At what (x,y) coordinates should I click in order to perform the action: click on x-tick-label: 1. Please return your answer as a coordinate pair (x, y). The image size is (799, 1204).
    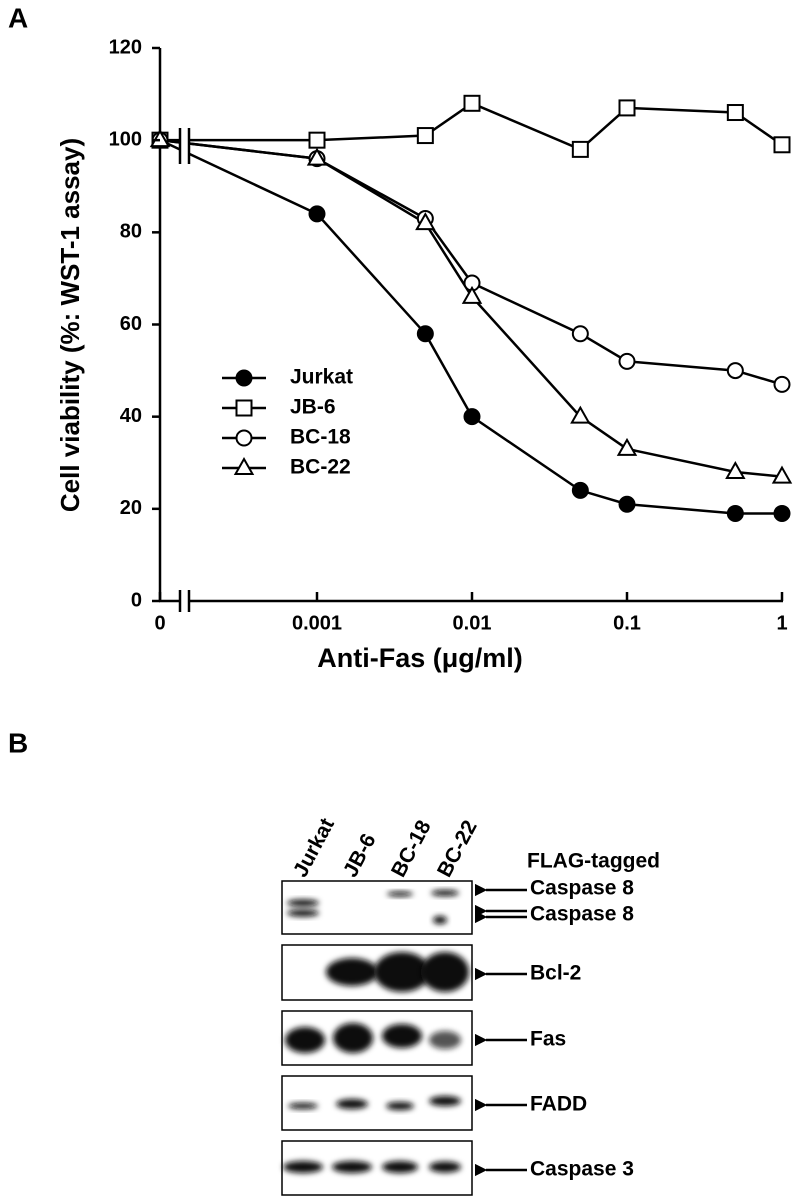
    Looking at the image, I should click on (781, 623).